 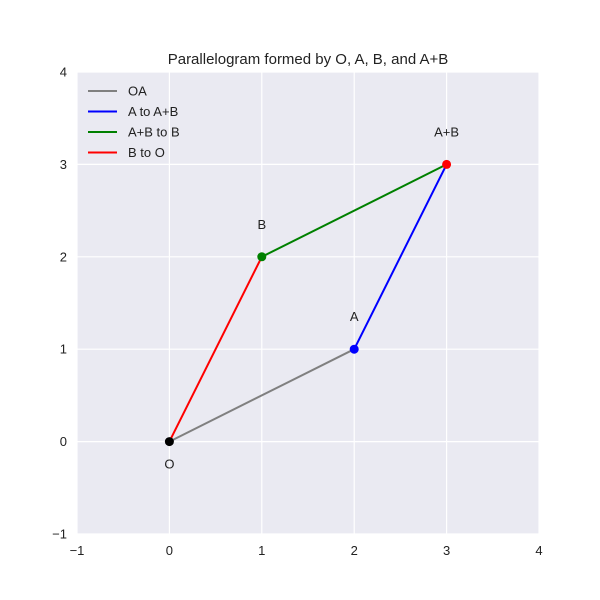 I want to click on y-tick-label: 3, so click(x=63, y=164).